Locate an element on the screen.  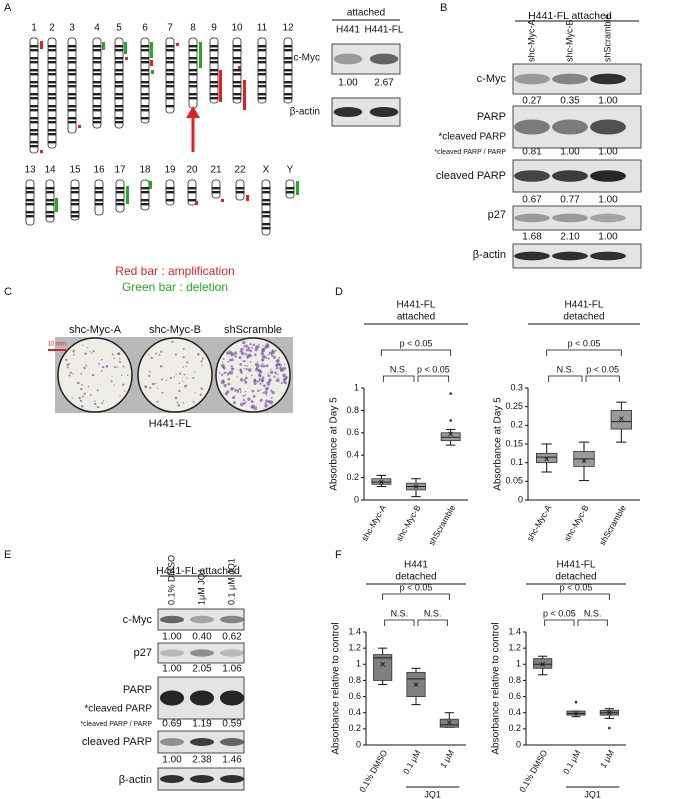
legend-deletion: Green bar : deletion is located at coordinates (175, 287).